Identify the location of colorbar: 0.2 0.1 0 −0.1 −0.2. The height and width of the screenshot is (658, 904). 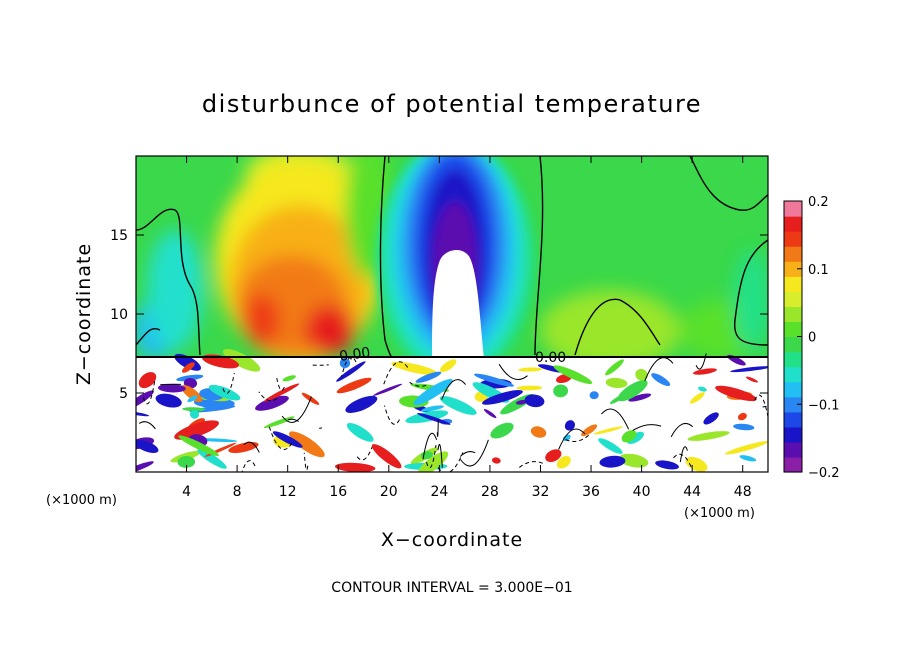
(812, 338).